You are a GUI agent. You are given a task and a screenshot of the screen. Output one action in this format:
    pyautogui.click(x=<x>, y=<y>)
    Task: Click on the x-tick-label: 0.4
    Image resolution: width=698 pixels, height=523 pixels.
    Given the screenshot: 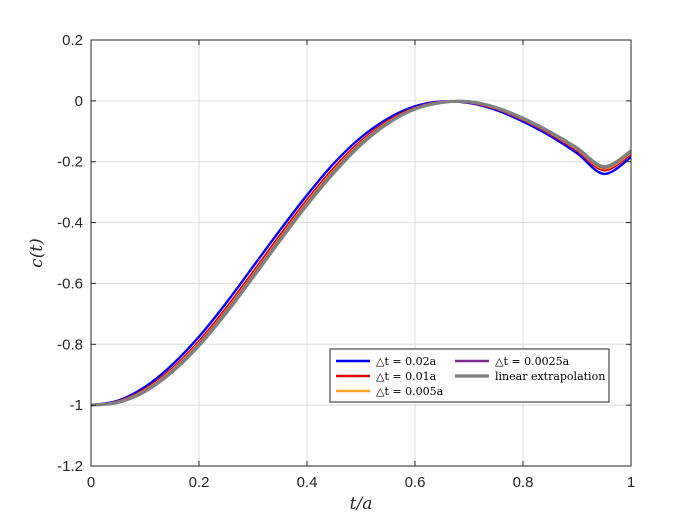 What is the action you would take?
    pyautogui.click(x=307, y=482)
    